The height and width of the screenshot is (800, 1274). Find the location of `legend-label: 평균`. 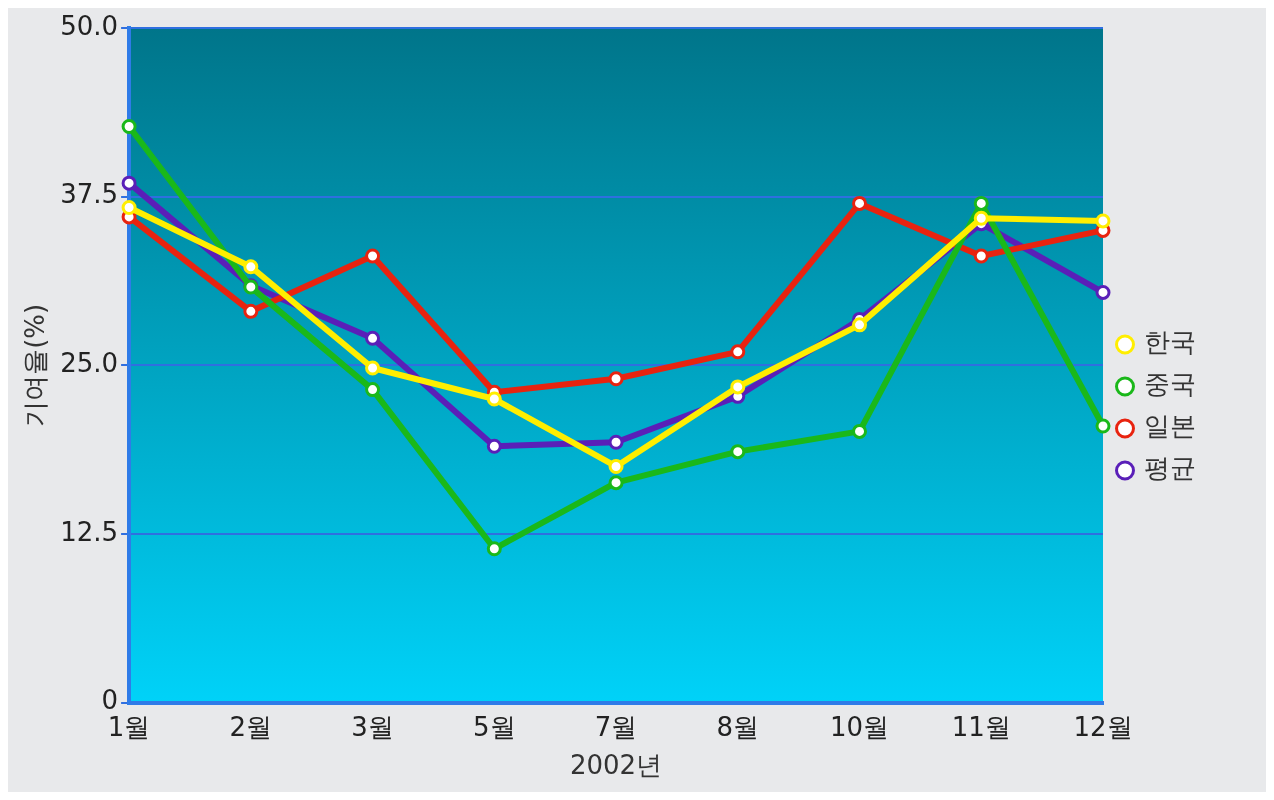

legend-label: 평균 is located at coordinates (1170, 468).